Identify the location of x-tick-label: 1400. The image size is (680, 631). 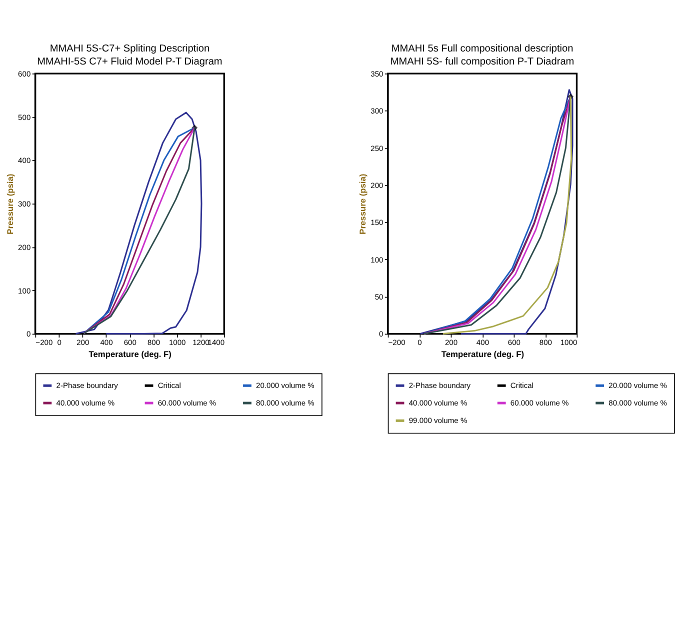
(216, 343).